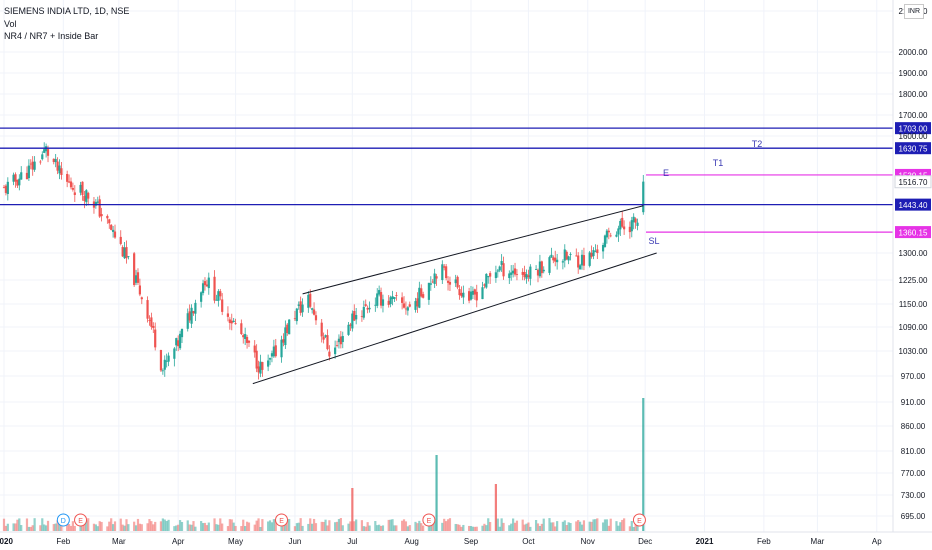 The width and height of the screenshot is (932, 550). I want to click on y-tick-label: 970.00, so click(913, 376).